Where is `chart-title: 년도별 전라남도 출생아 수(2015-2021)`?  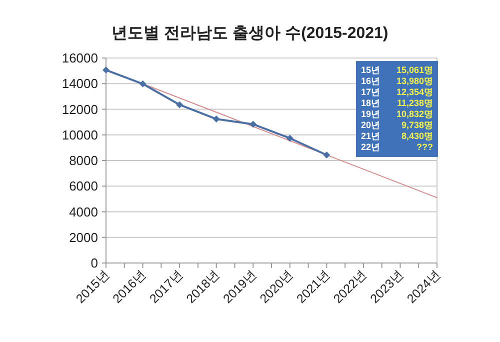
chart-title: 년도별 전라남도 출생아 수(2015-2021) is located at coordinates (250, 33).